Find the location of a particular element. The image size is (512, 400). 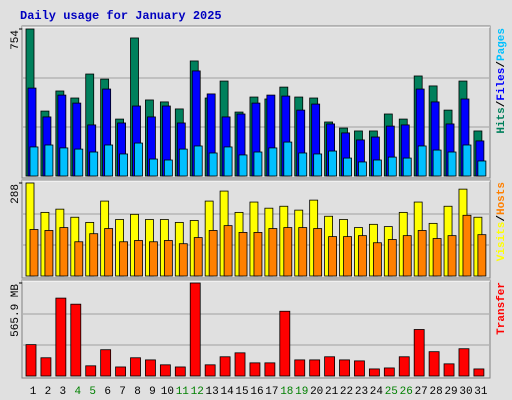

x-tick-label: 12 is located at coordinates (197, 392).